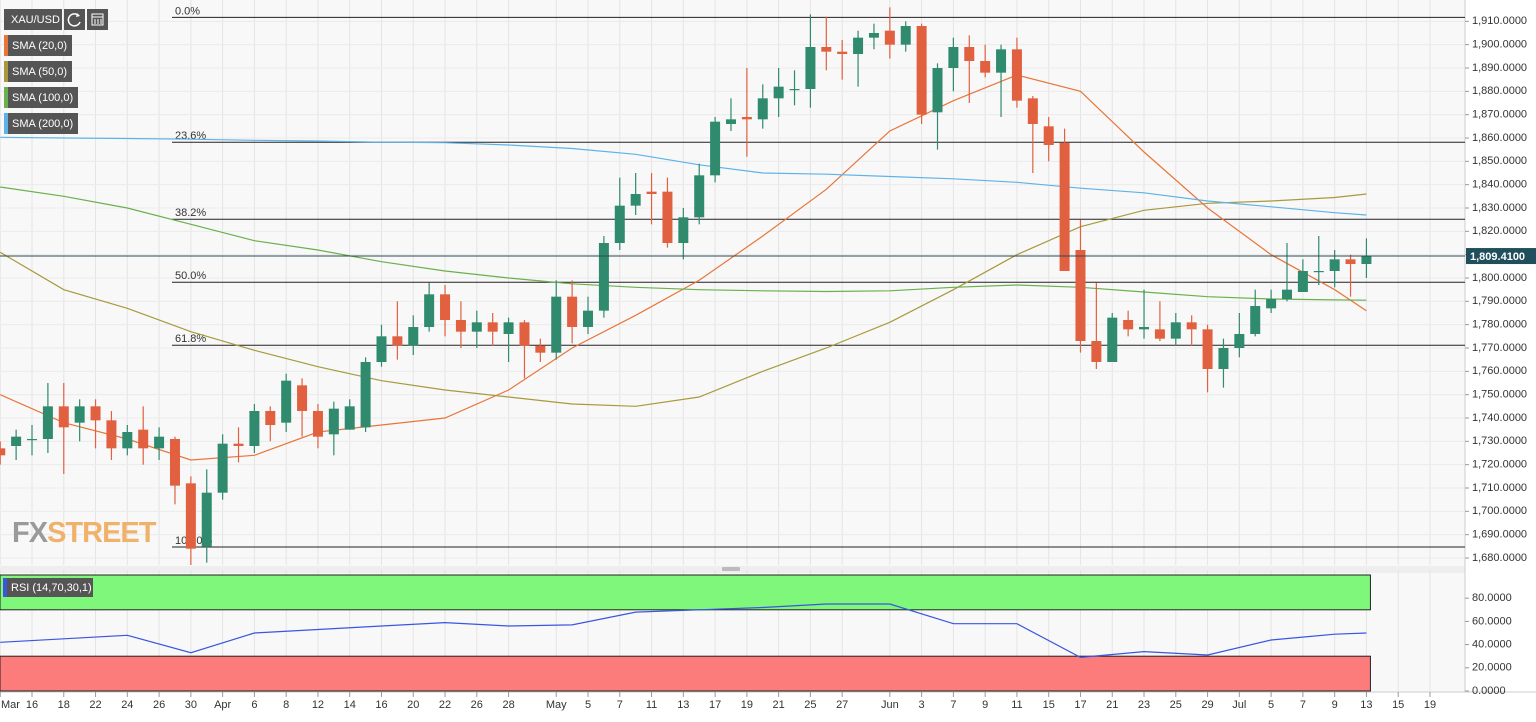 The height and width of the screenshot is (722, 1536). I want to click on y-tick-label: 1,720.0000, so click(1499, 465).